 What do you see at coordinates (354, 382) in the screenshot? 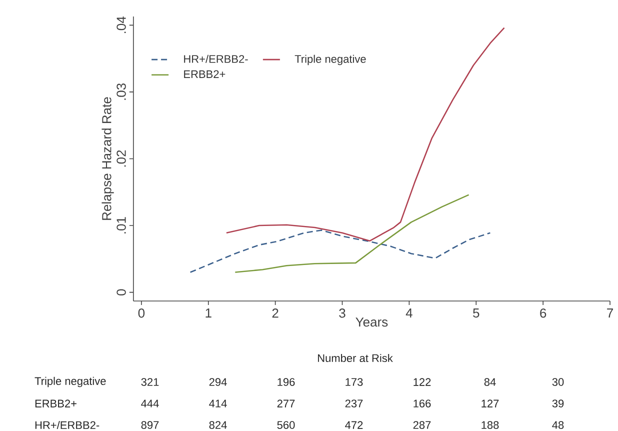
I see `text: 173` at bounding box center [354, 382].